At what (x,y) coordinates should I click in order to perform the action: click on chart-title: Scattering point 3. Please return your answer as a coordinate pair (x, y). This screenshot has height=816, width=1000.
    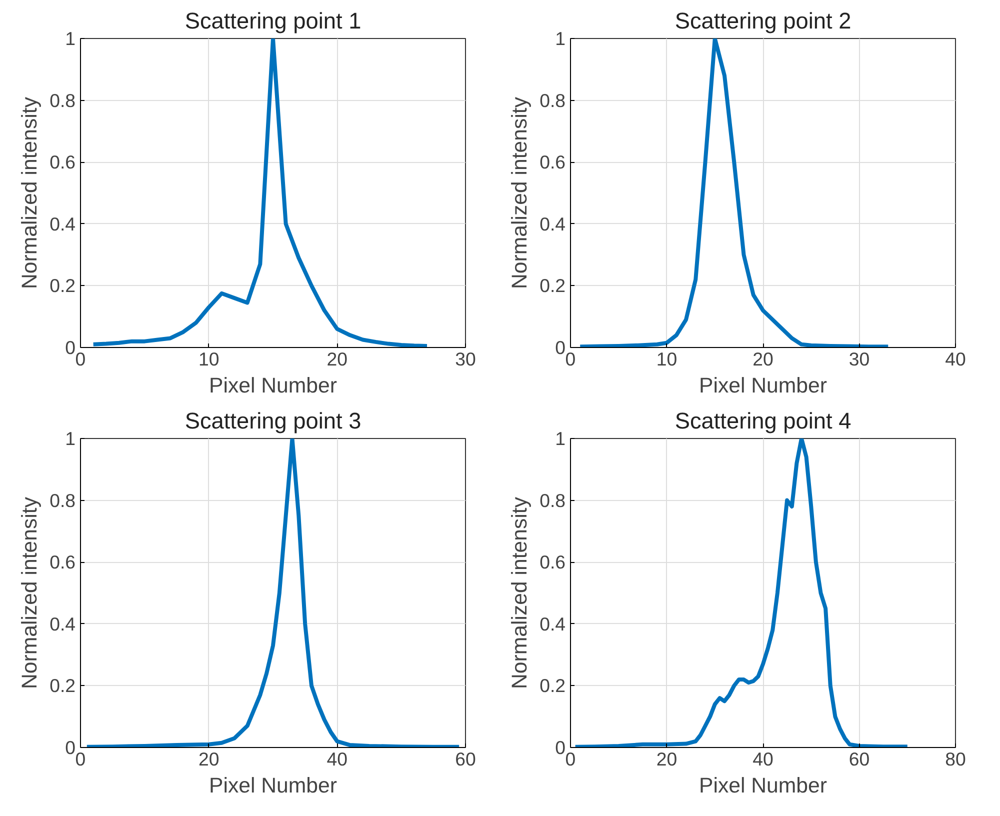
    Looking at the image, I should click on (273, 421).